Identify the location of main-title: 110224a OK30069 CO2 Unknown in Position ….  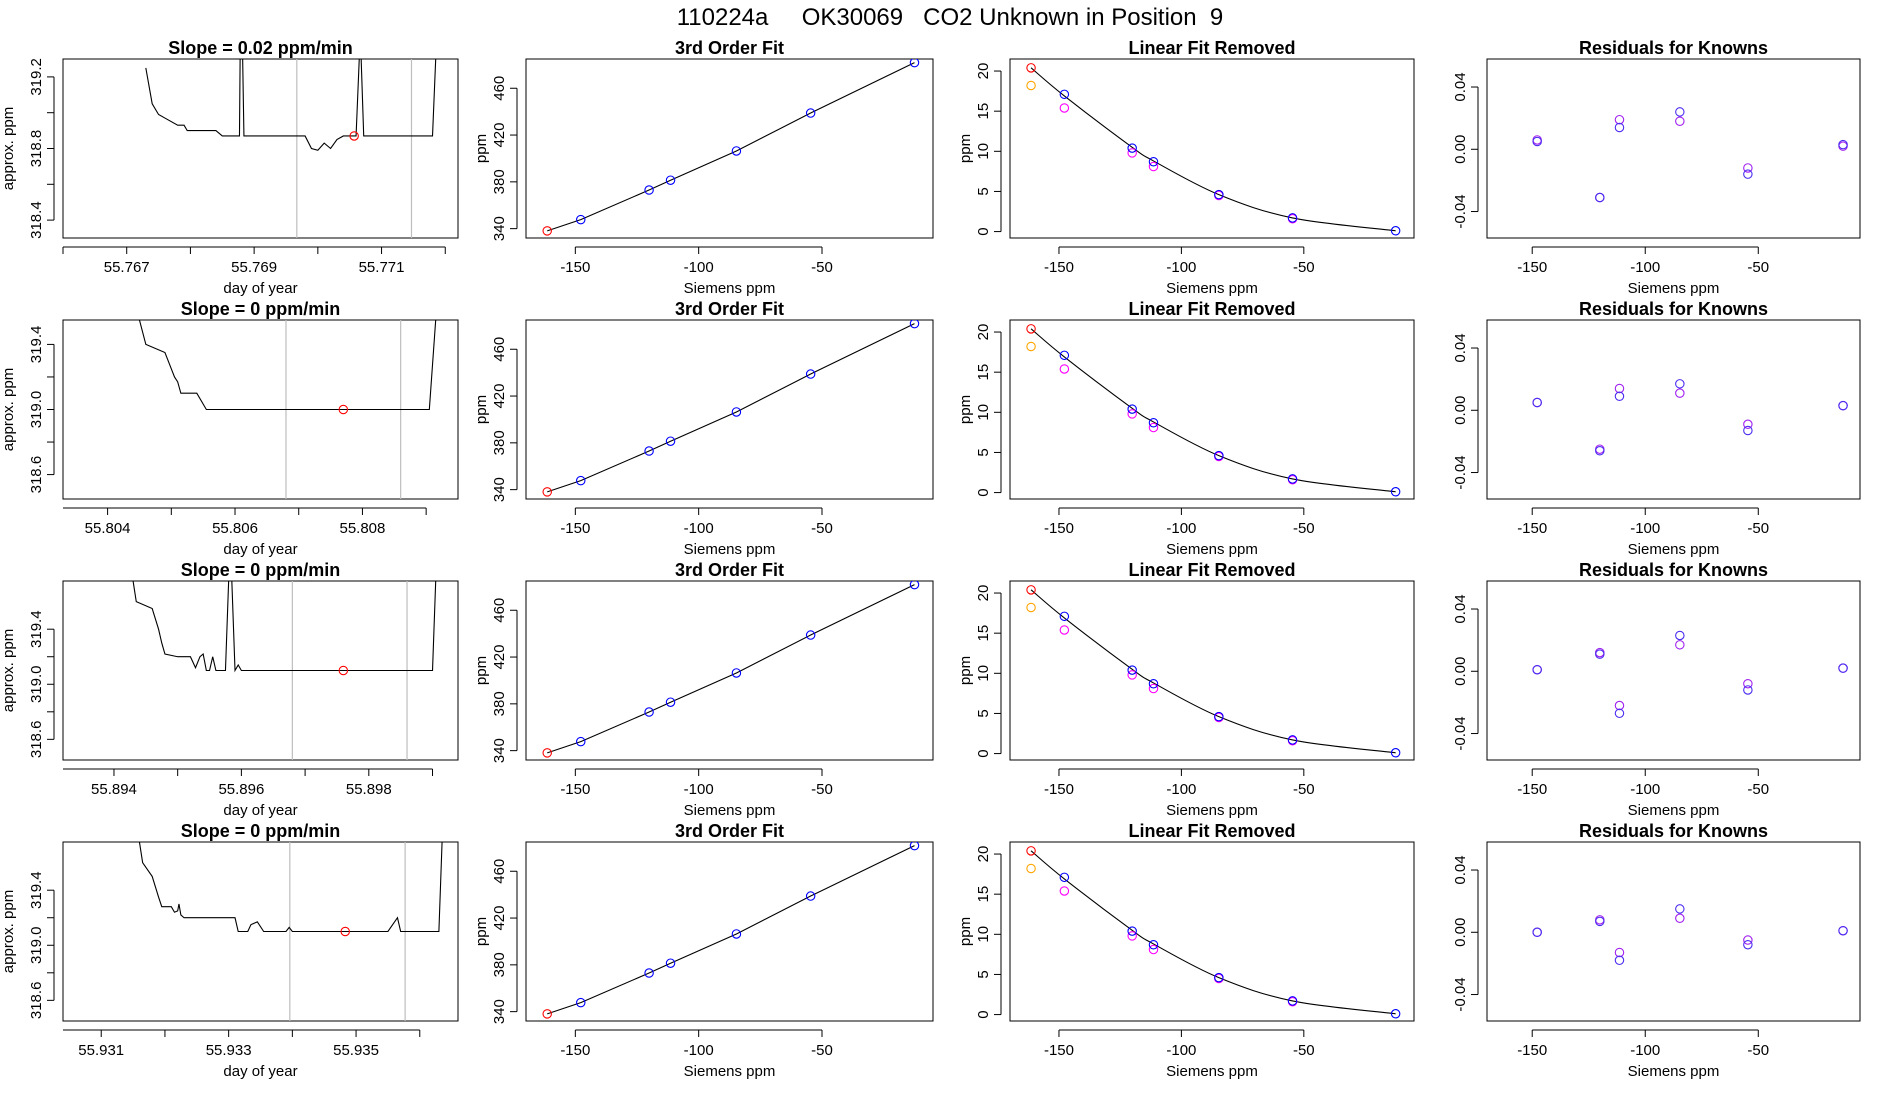
(950, 17).